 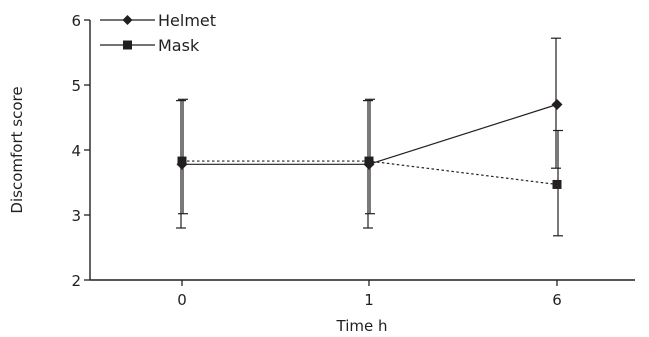 I want to click on x-tick-label: 1, so click(x=369, y=300).